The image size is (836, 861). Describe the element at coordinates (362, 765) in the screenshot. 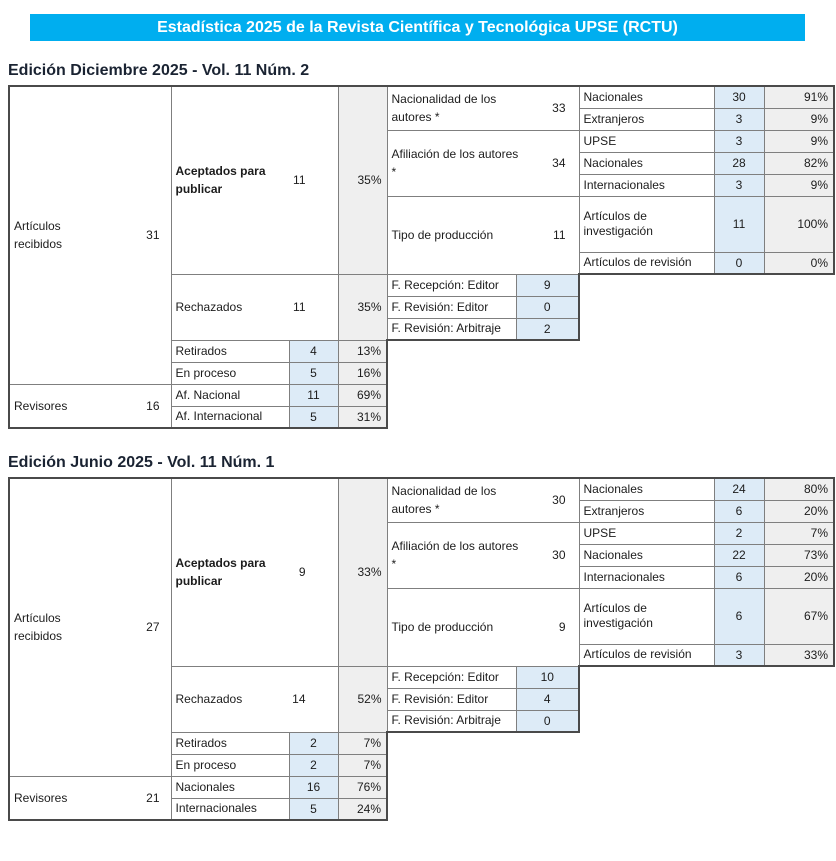

I see `en-proceso-percent: 7%` at that location.